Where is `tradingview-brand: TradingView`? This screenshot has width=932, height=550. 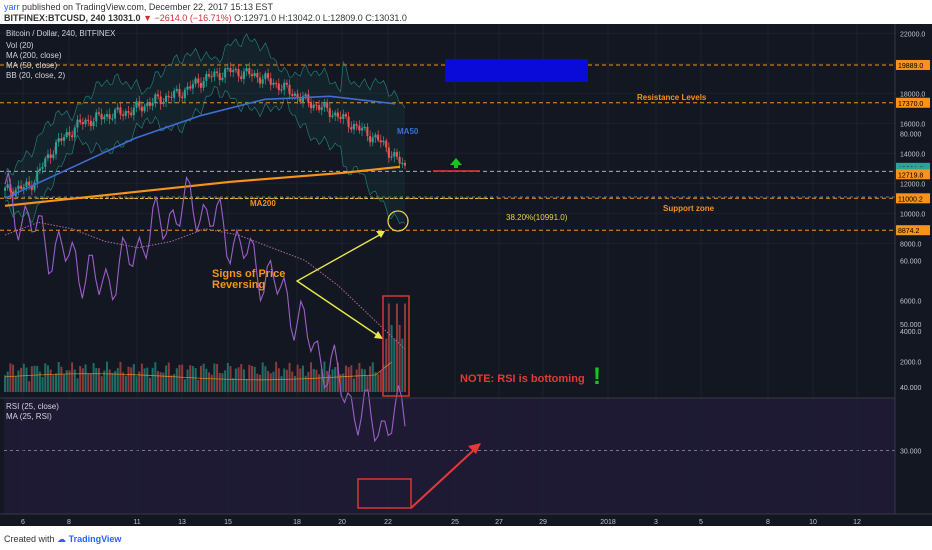 tradingview-brand: TradingView is located at coordinates (95, 539).